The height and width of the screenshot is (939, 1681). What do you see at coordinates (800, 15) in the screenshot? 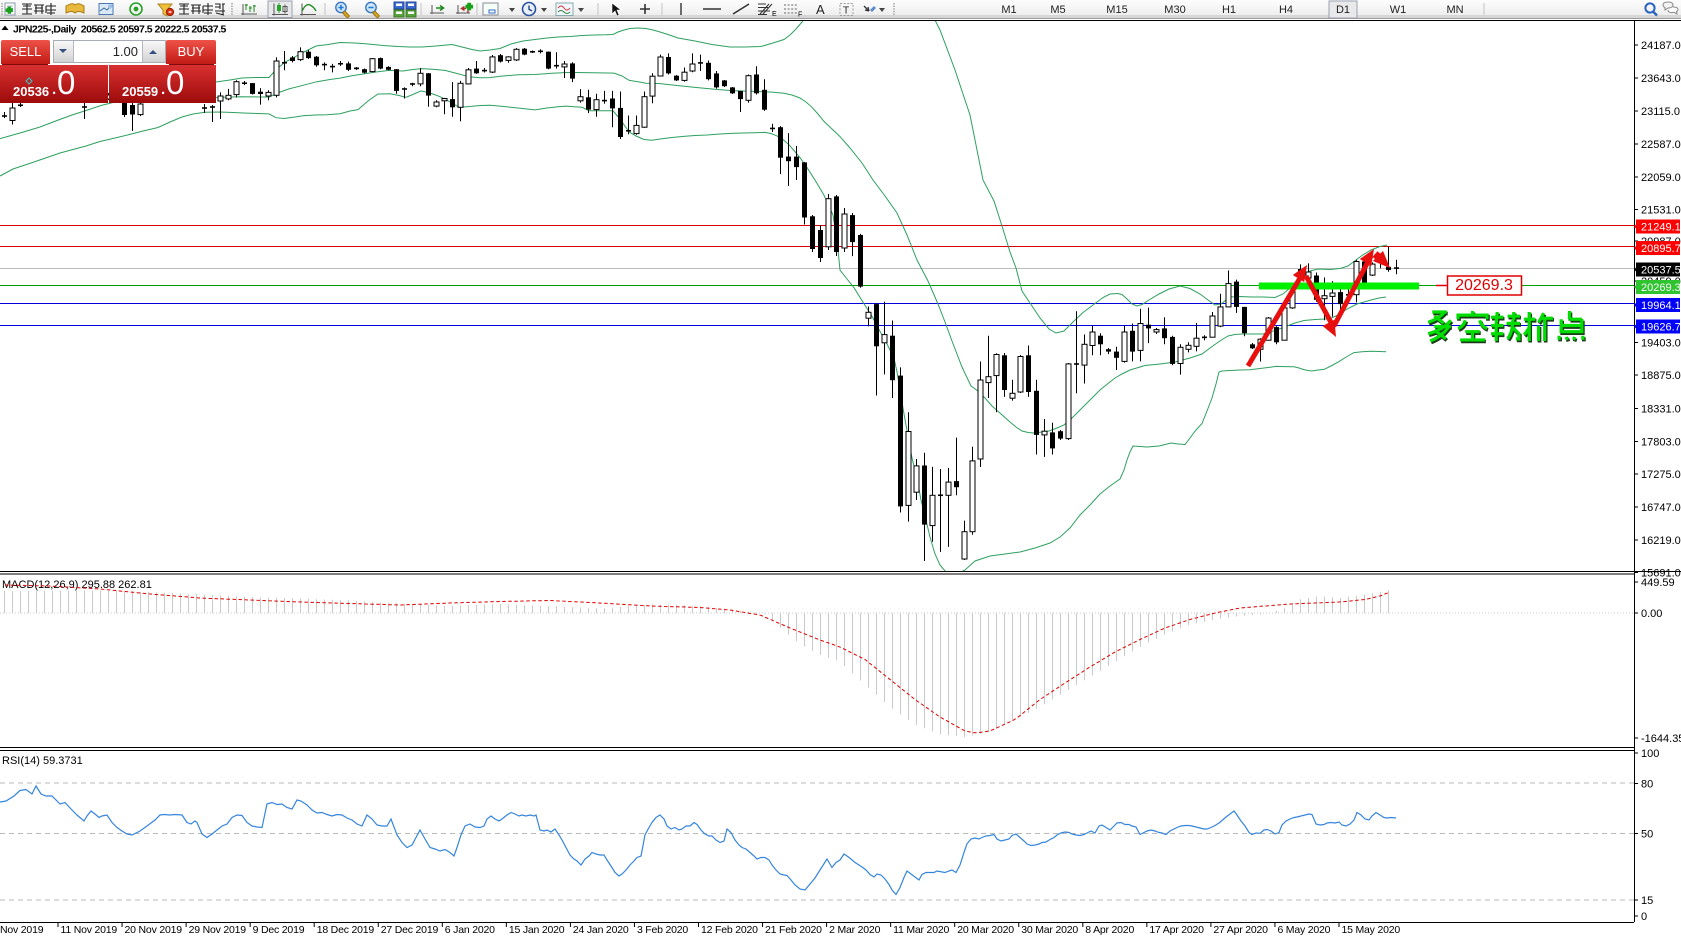
I see `svg-text: F` at bounding box center [800, 15].